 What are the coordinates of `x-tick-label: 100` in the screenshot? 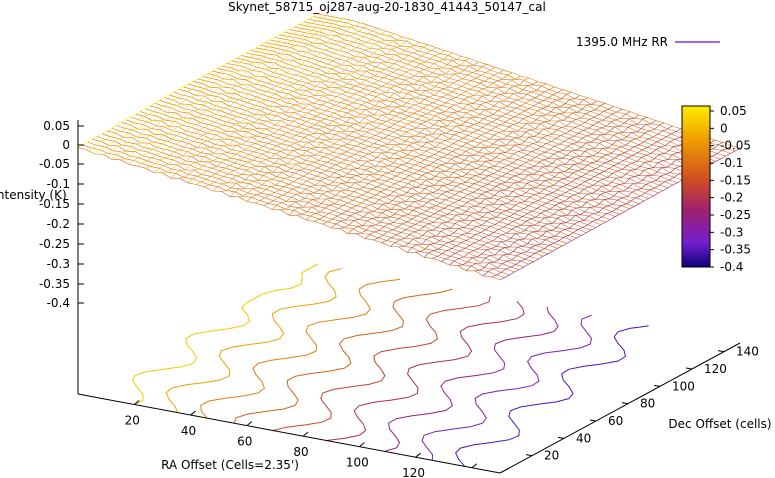 It's located at (357, 463).